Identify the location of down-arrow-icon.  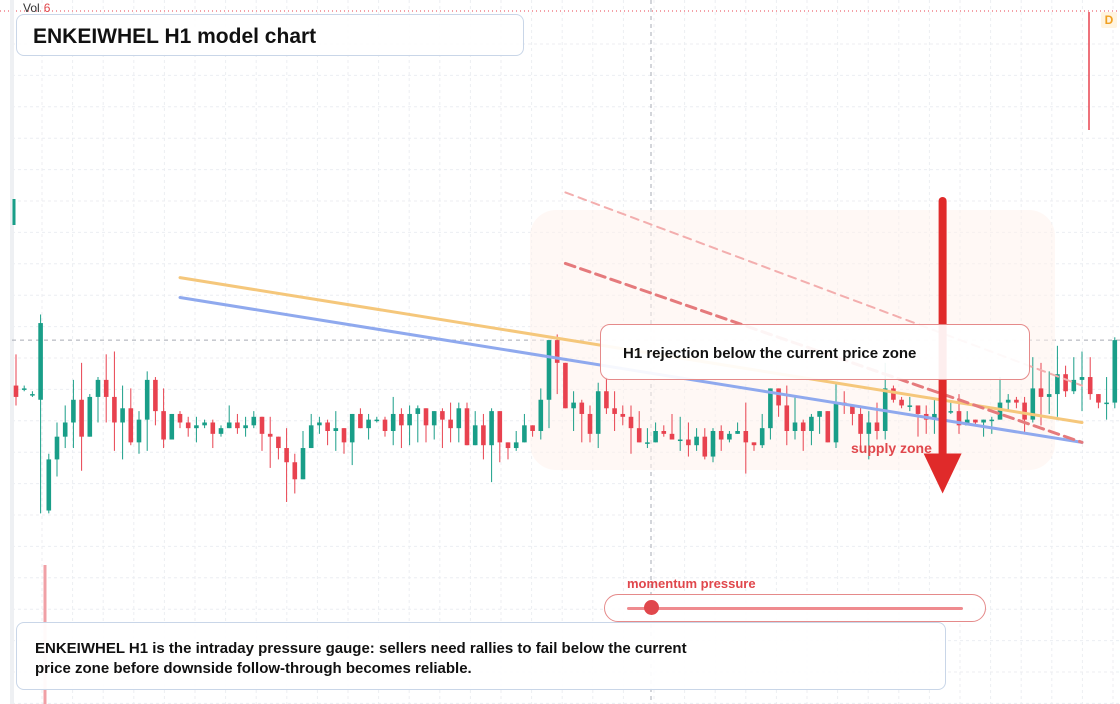
(942, 473).